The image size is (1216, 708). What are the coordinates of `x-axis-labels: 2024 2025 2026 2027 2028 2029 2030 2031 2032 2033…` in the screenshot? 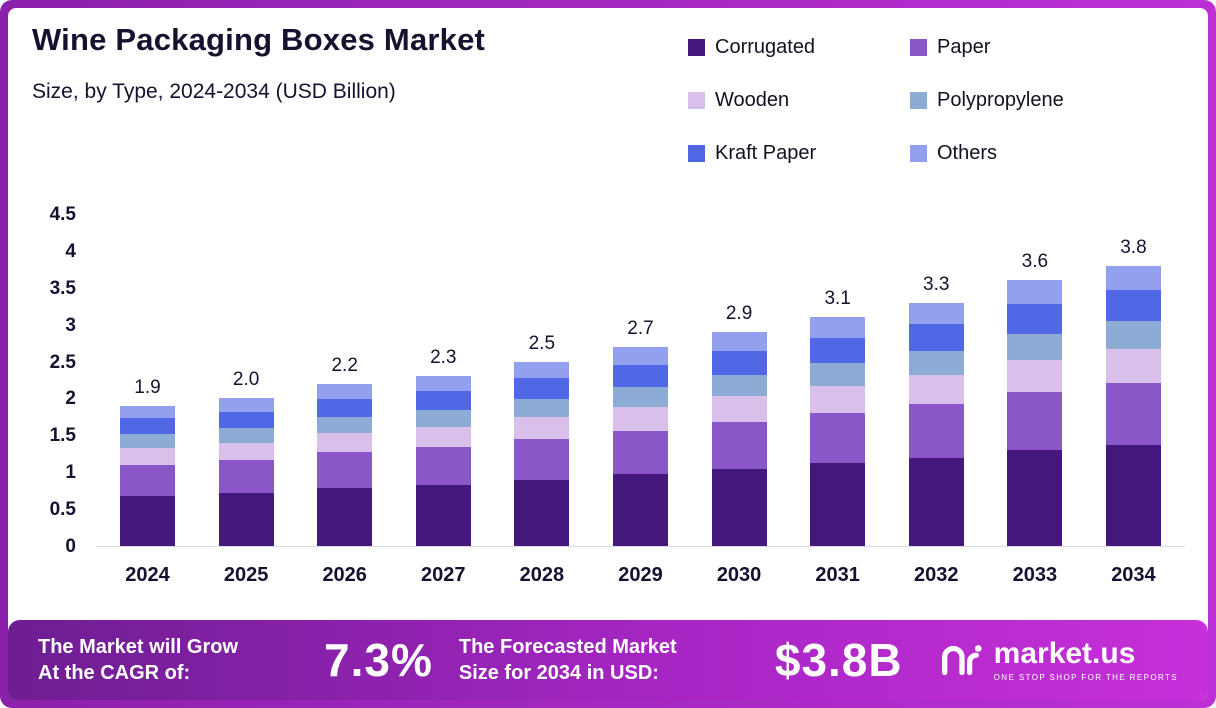 It's located at (640, 575).